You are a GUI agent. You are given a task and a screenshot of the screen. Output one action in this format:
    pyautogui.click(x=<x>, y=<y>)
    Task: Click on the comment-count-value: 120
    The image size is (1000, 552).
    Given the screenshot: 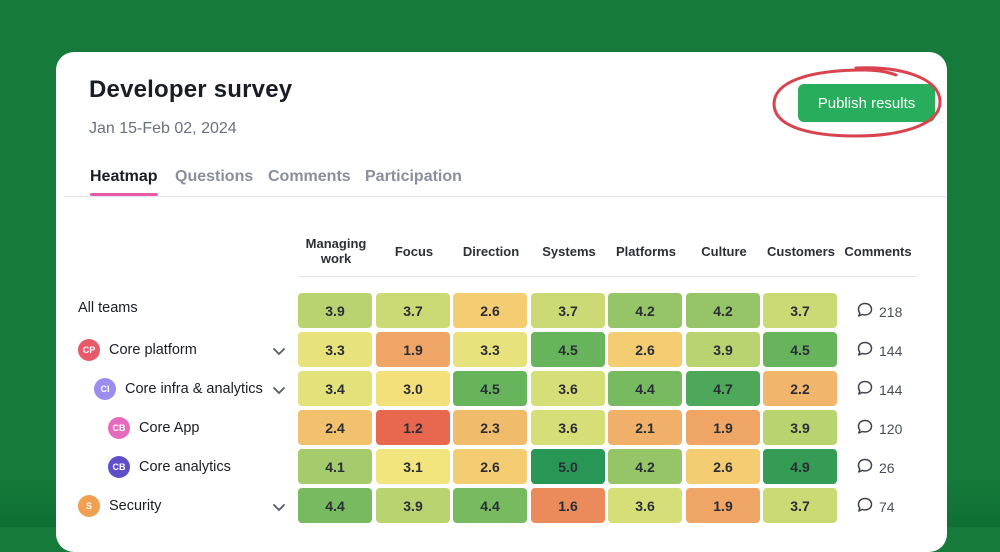 What is the action you would take?
    pyautogui.click(x=891, y=428)
    